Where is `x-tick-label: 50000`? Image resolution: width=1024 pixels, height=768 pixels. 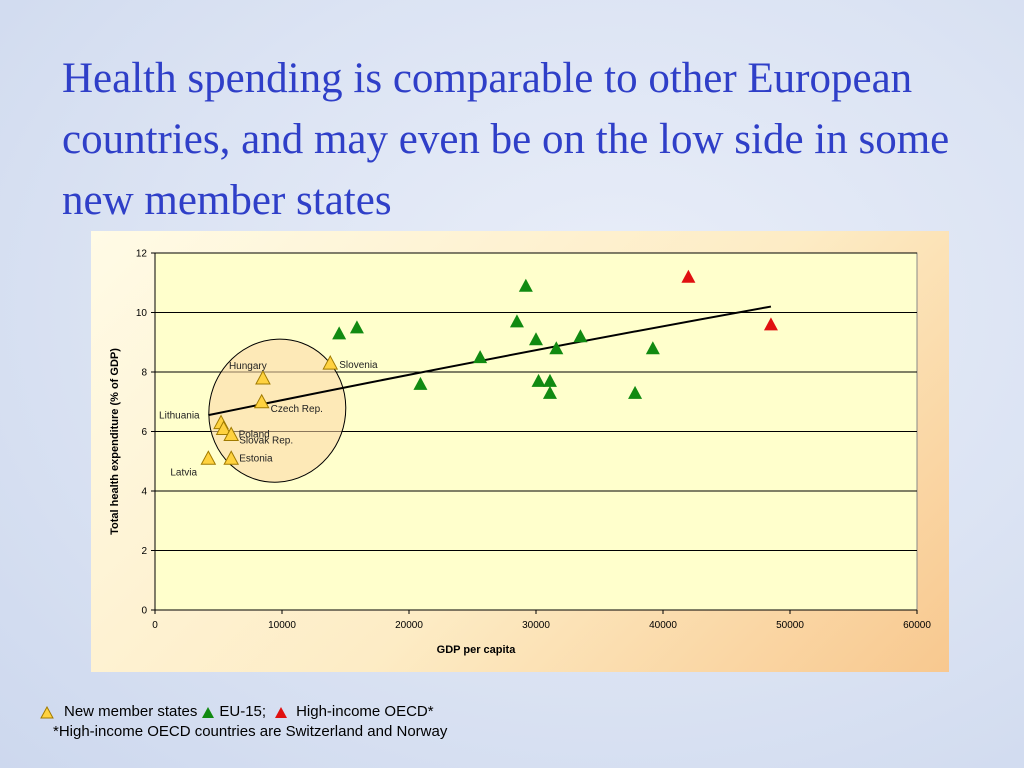
x-tick-label: 50000 is located at coordinates (790, 625).